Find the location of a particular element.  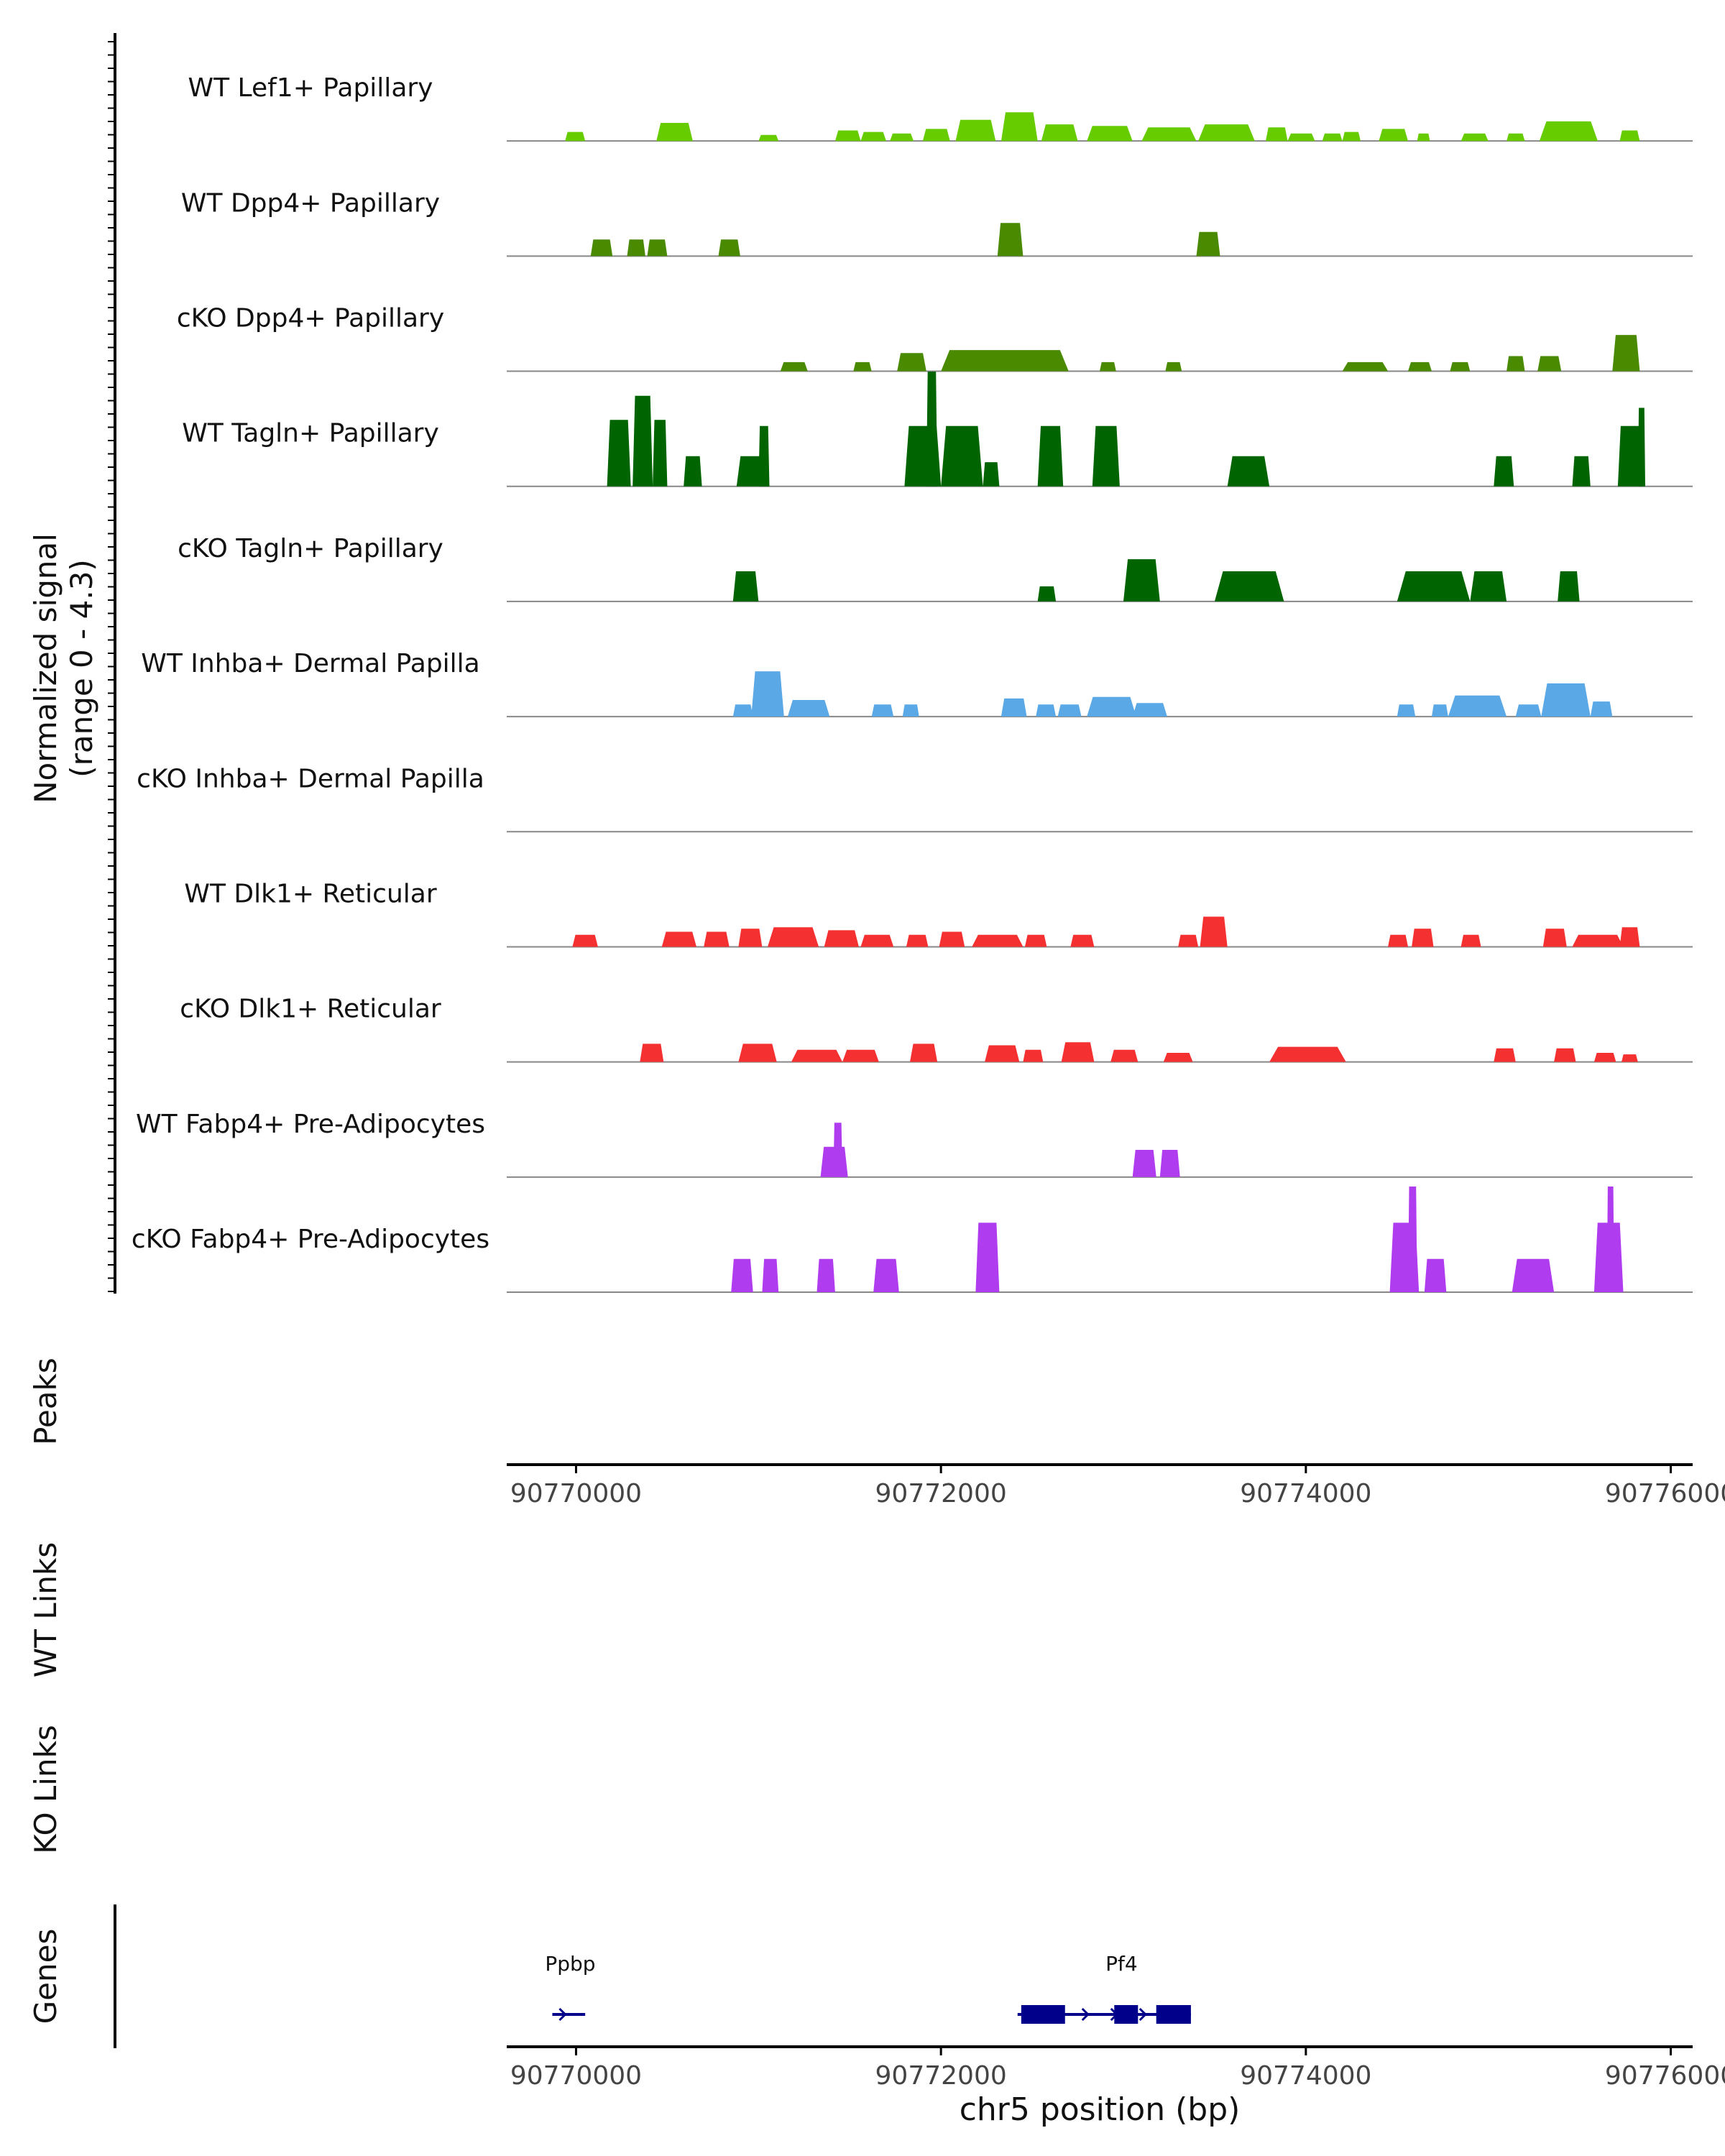

track-label: WT Tagln+ Papillary is located at coordinates (310, 434).